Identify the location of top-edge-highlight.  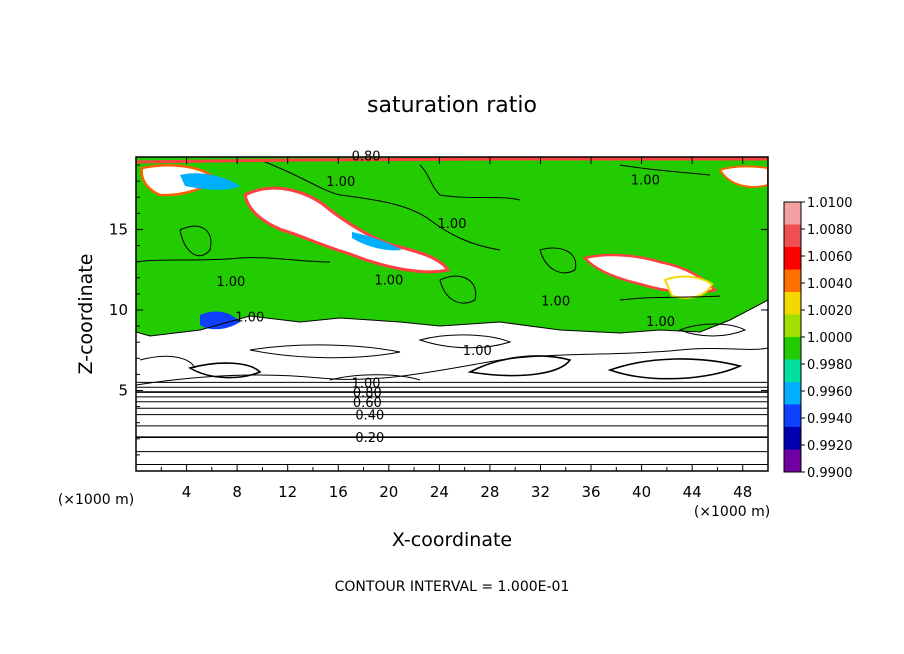
(452, 160).